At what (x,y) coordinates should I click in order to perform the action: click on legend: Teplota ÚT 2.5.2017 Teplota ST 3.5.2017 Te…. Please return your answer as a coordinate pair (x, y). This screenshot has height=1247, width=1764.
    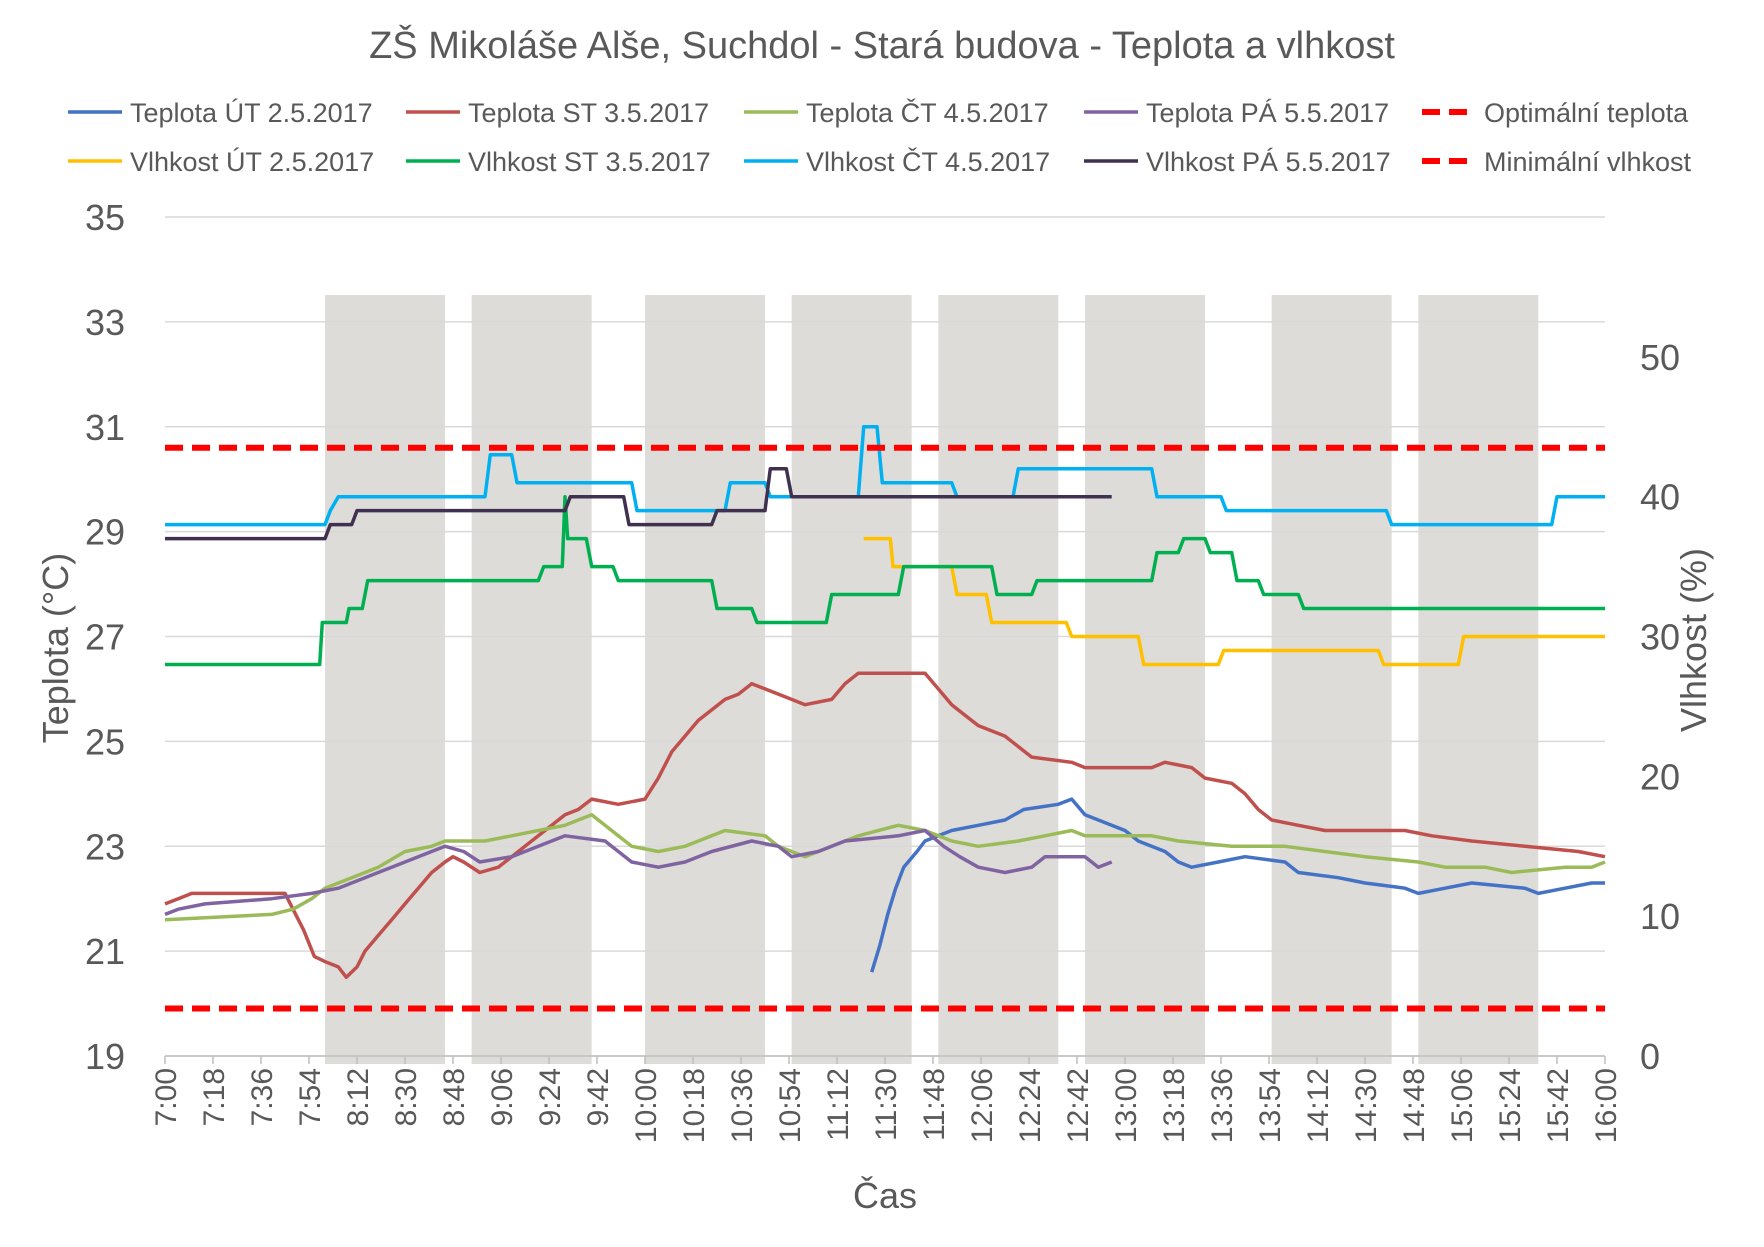
    Looking at the image, I should click on (880, 137).